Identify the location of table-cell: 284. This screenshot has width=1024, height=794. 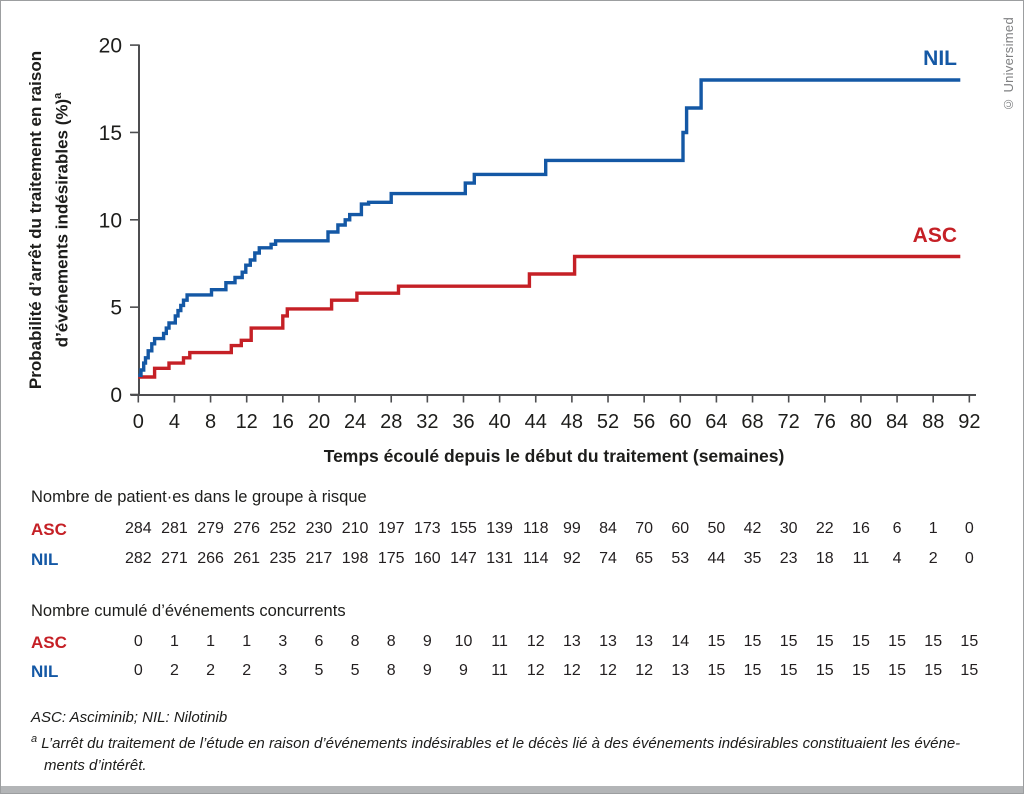
(138, 528).